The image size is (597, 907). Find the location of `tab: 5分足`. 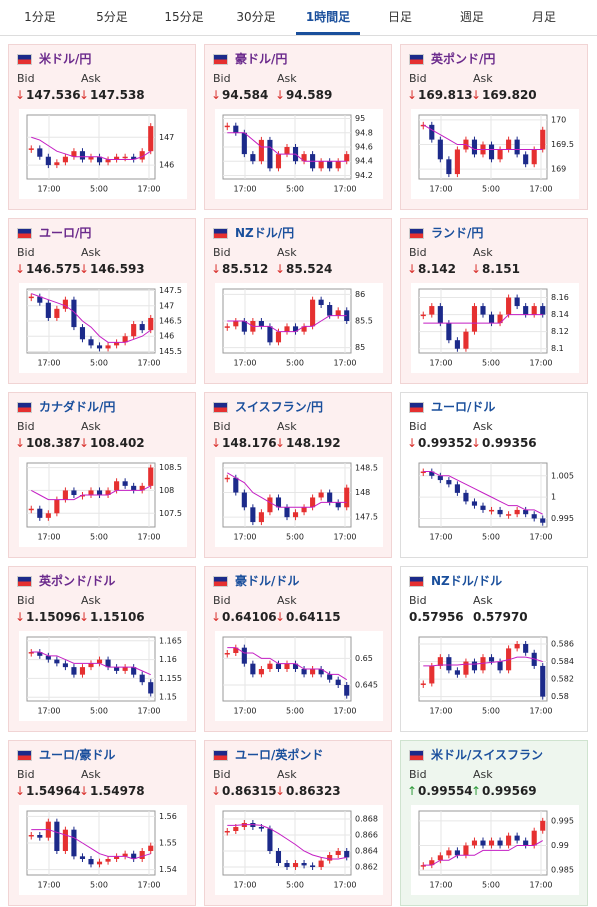

tab: 5分足 is located at coordinates (112, 17).